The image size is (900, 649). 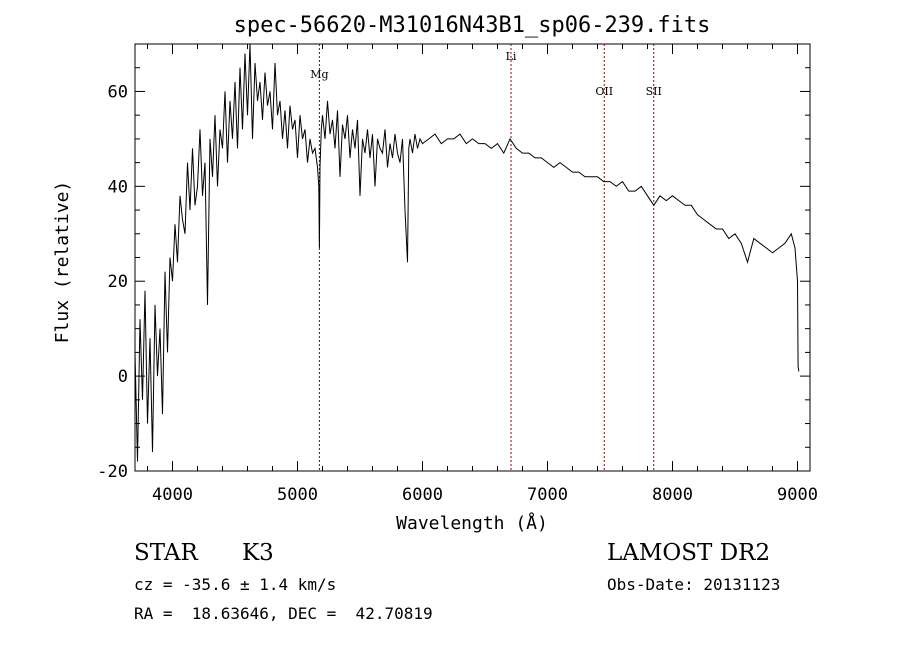 I want to click on x-tick-label: 4000, so click(x=172, y=495).